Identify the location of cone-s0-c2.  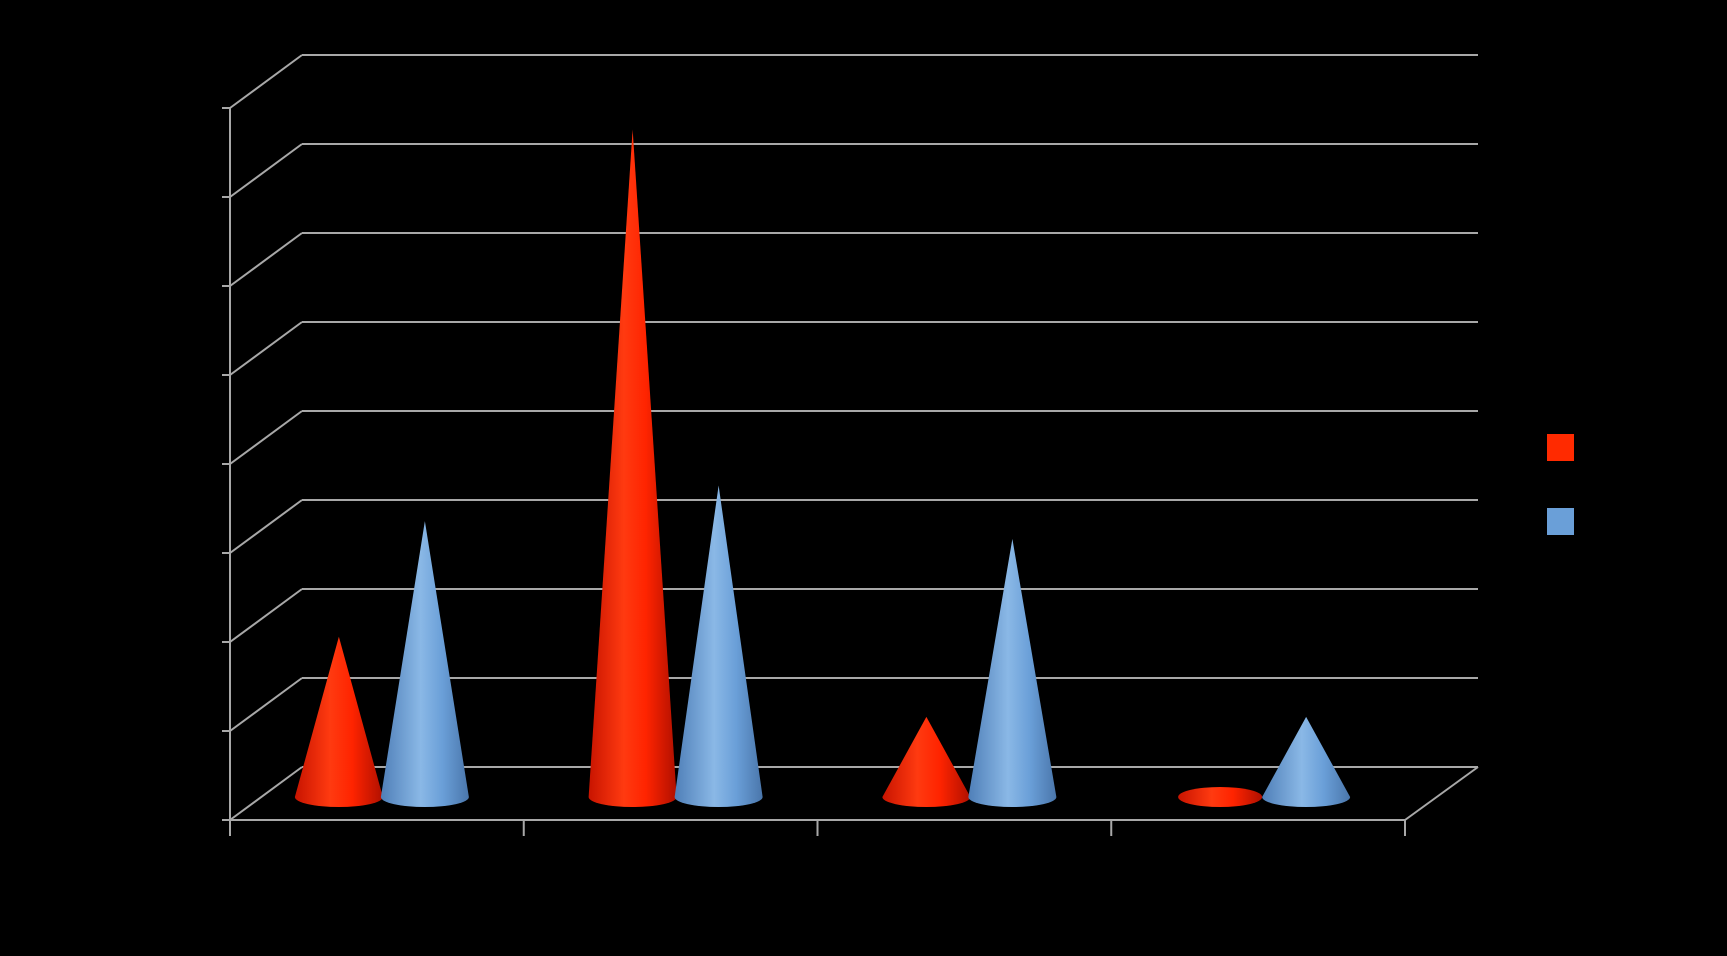
(926, 762).